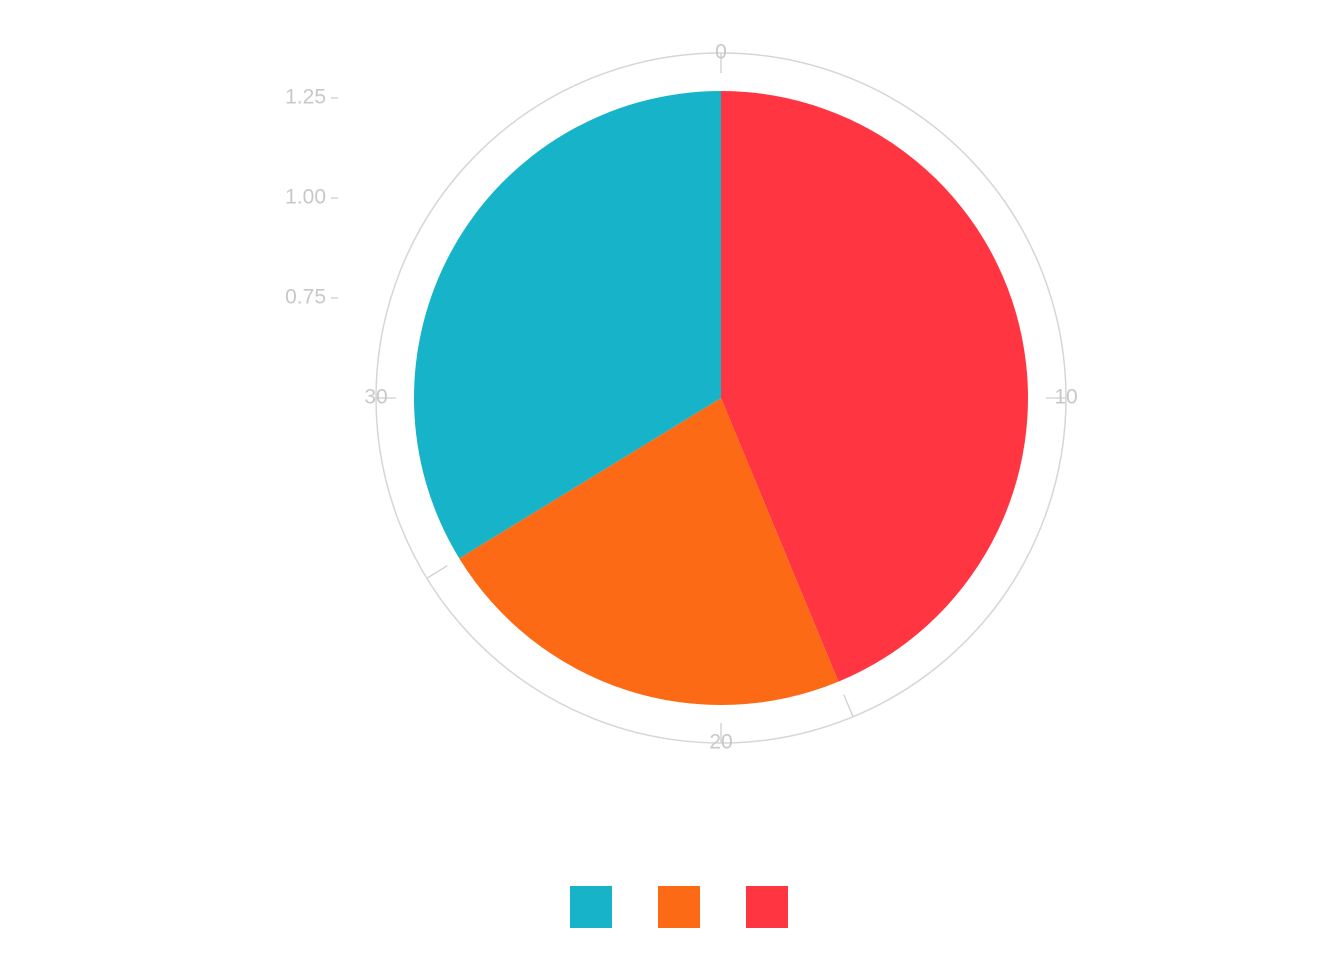 The height and width of the screenshot is (960, 1344). I want to click on radial-tick-label: 1.25, so click(305, 97).